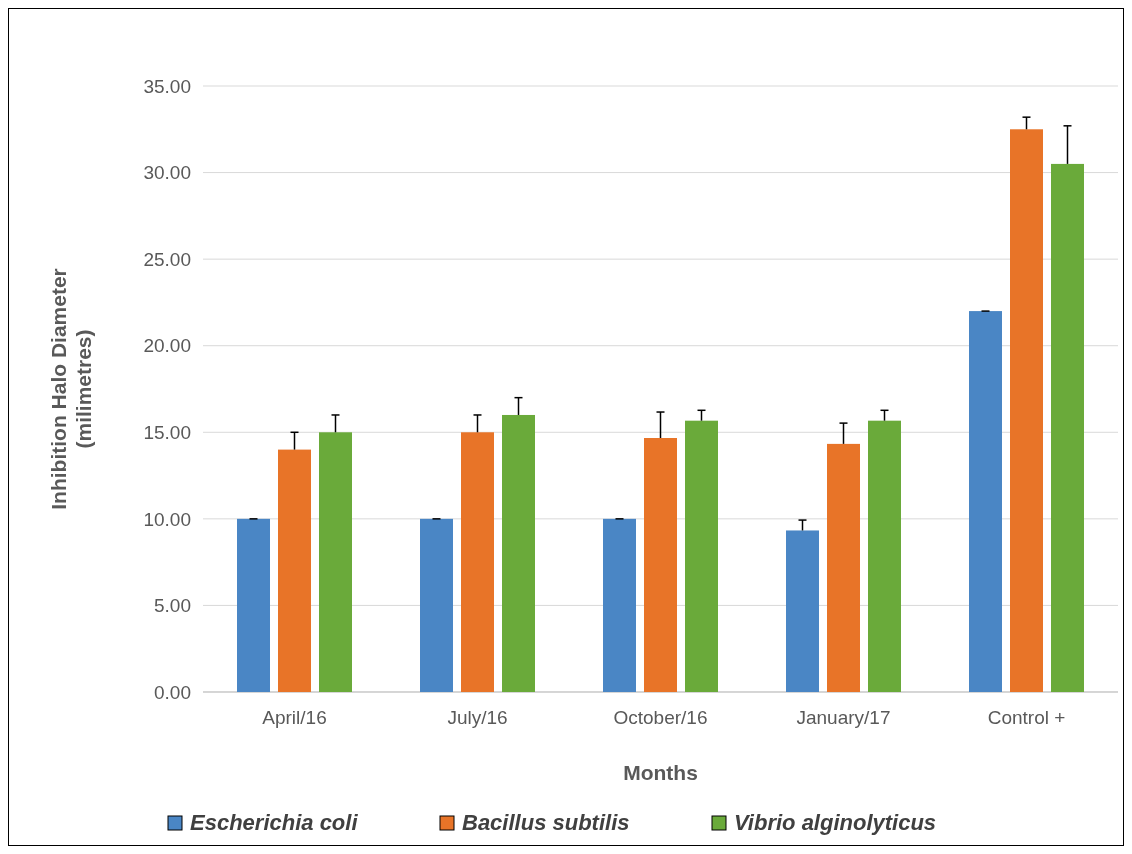 This screenshot has height=854, width=1132. Describe the element at coordinates (660, 717) in the screenshot. I see `x-tick-label: October/16` at that location.